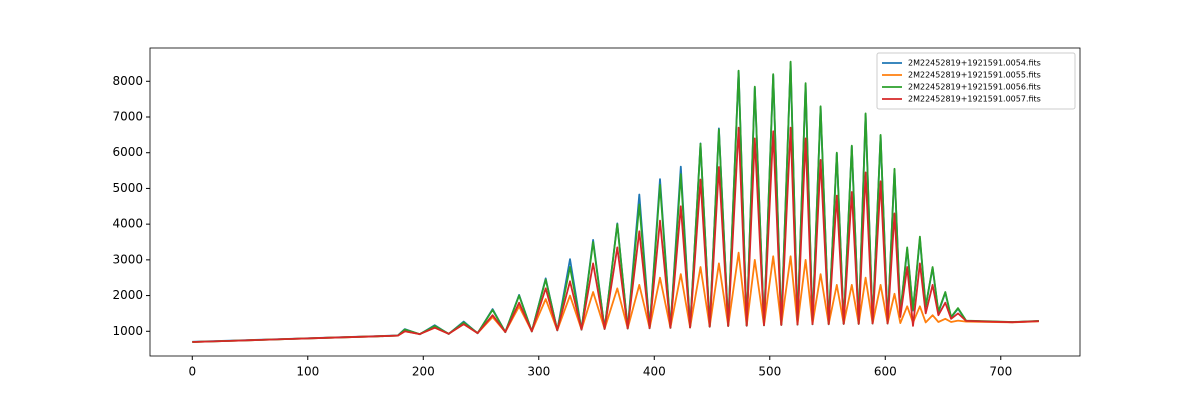 The image size is (1200, 404). I want to click on y-tick-label: 8000, so click(127, 81).